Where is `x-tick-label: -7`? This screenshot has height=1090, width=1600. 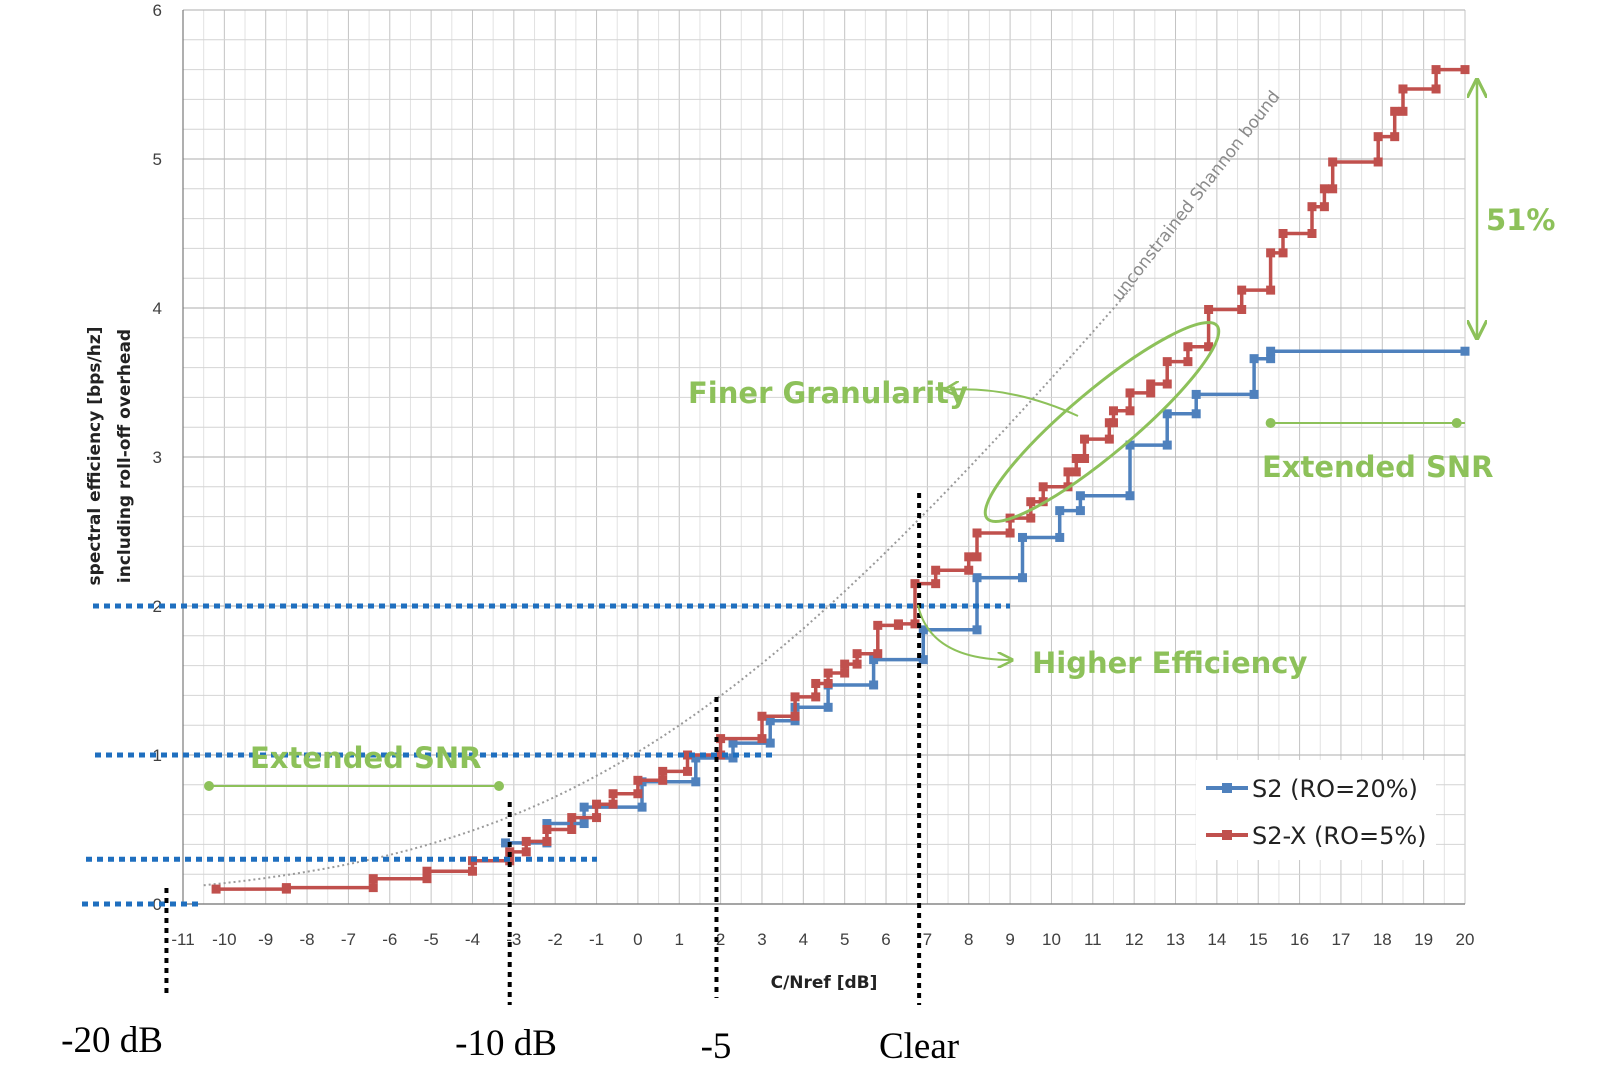 x-tick-label: -7 is located at coordinates (348, 939).